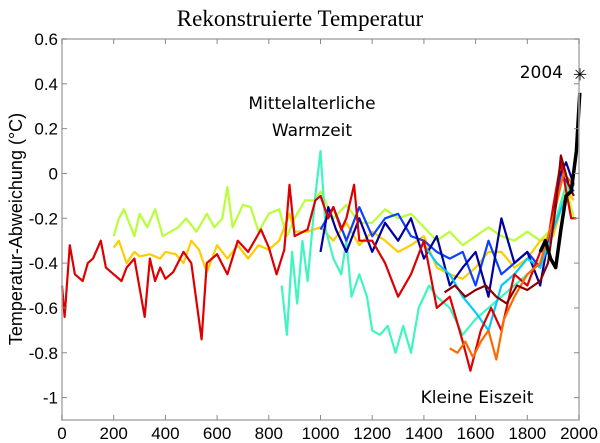  What do you see at coordinates (46, 129) in the screenshot?
I see `y-tick-label: 0.2` at bounding box center [46, 129].